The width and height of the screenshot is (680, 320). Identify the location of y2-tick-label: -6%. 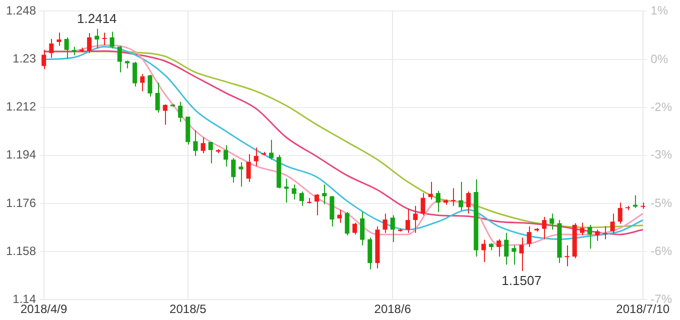
(661, 251).